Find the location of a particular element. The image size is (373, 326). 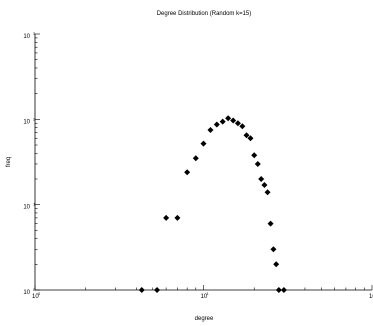

x-axis-label: degree is located at coordinates (204, 319).